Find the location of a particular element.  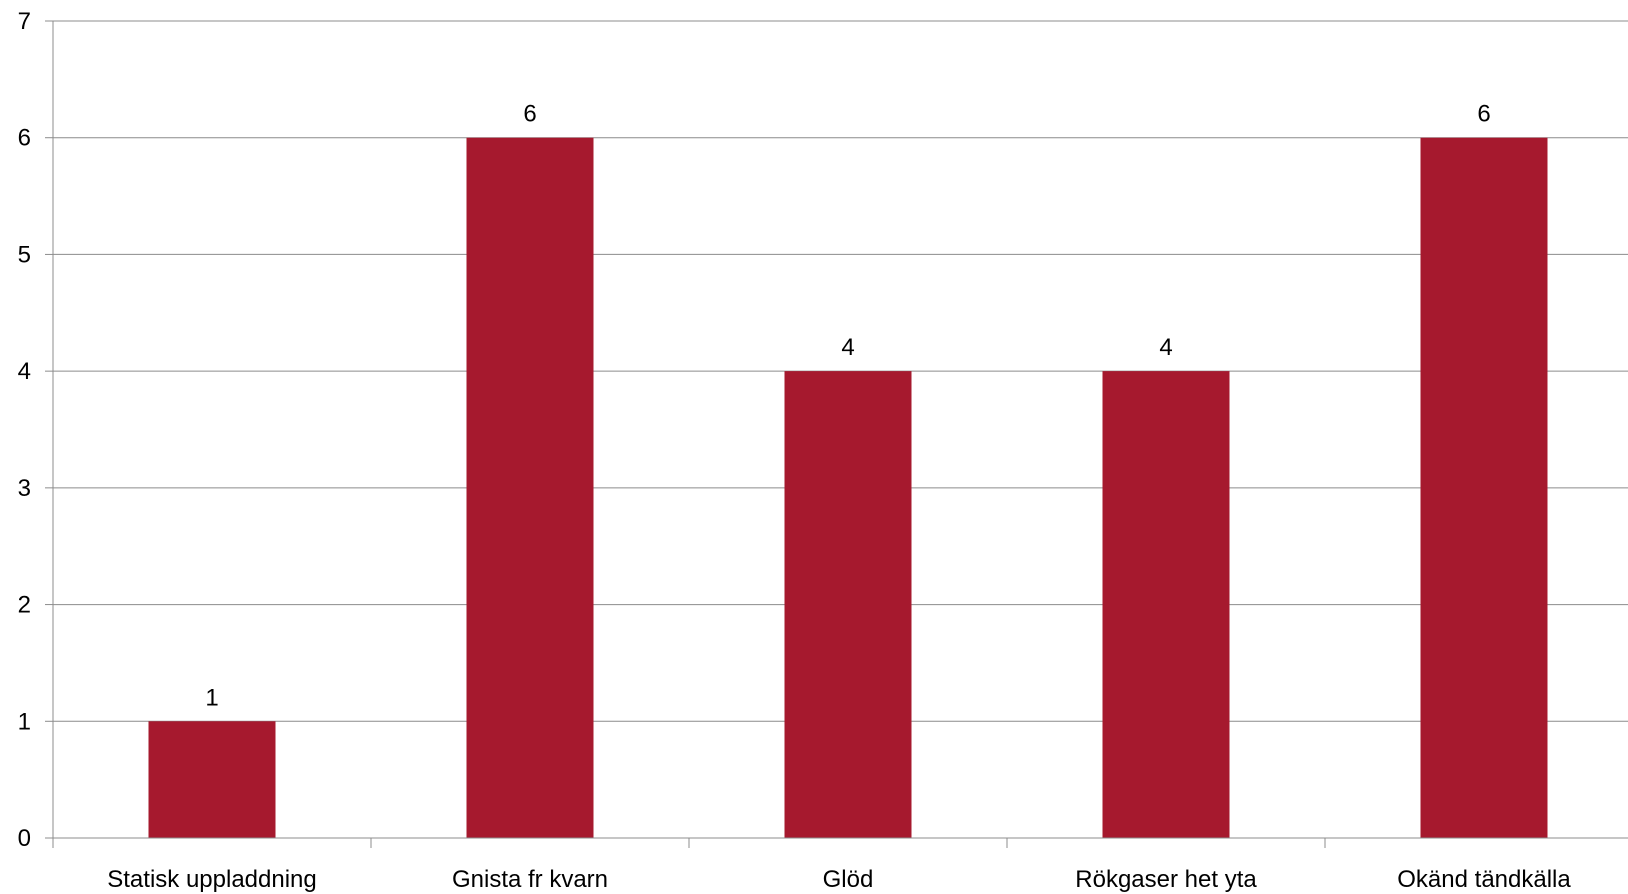

x-tick-label: Rökgaser het yta is located at coordinates (1166, 879).